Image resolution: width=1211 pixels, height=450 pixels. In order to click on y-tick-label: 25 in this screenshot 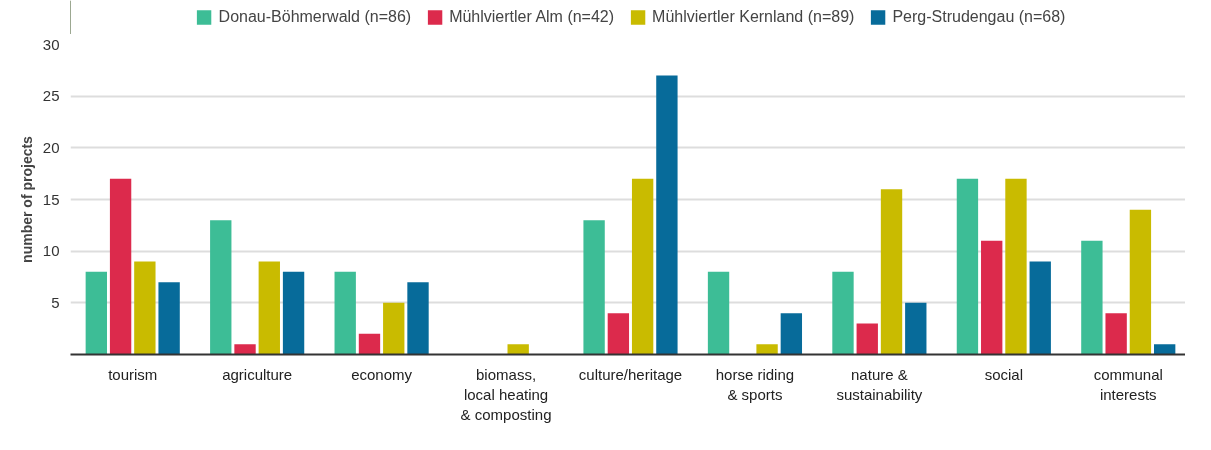, I will do `click(51, 96)`.